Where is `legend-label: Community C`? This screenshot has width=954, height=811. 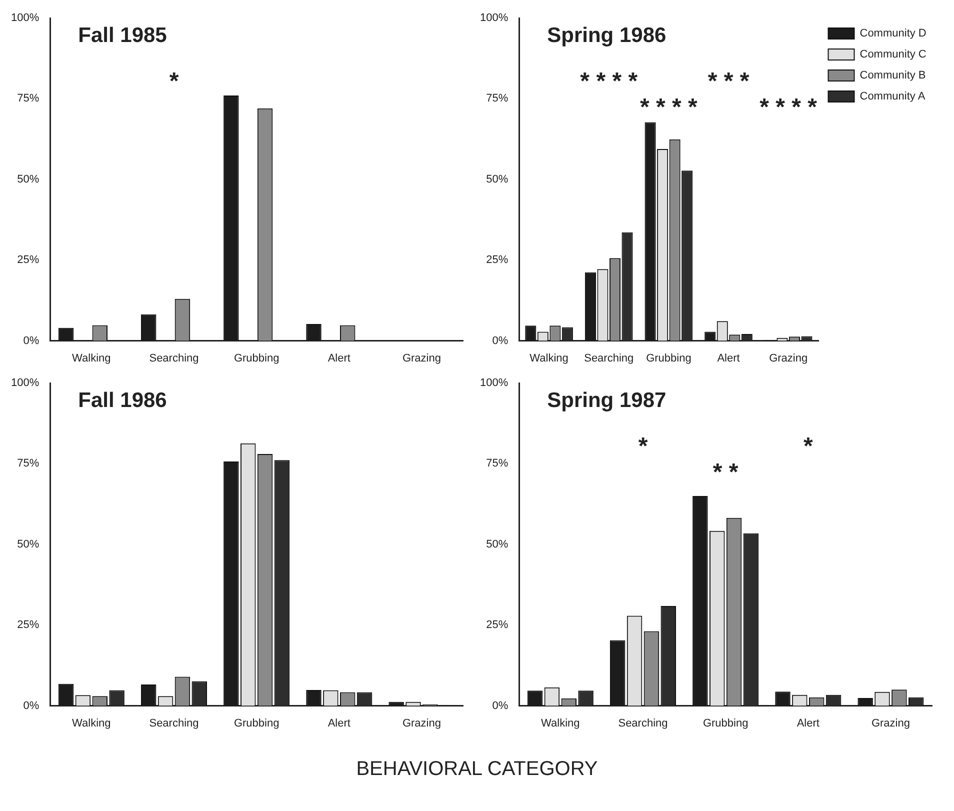
legend-label: Community C is located at coordinates (893, 54).